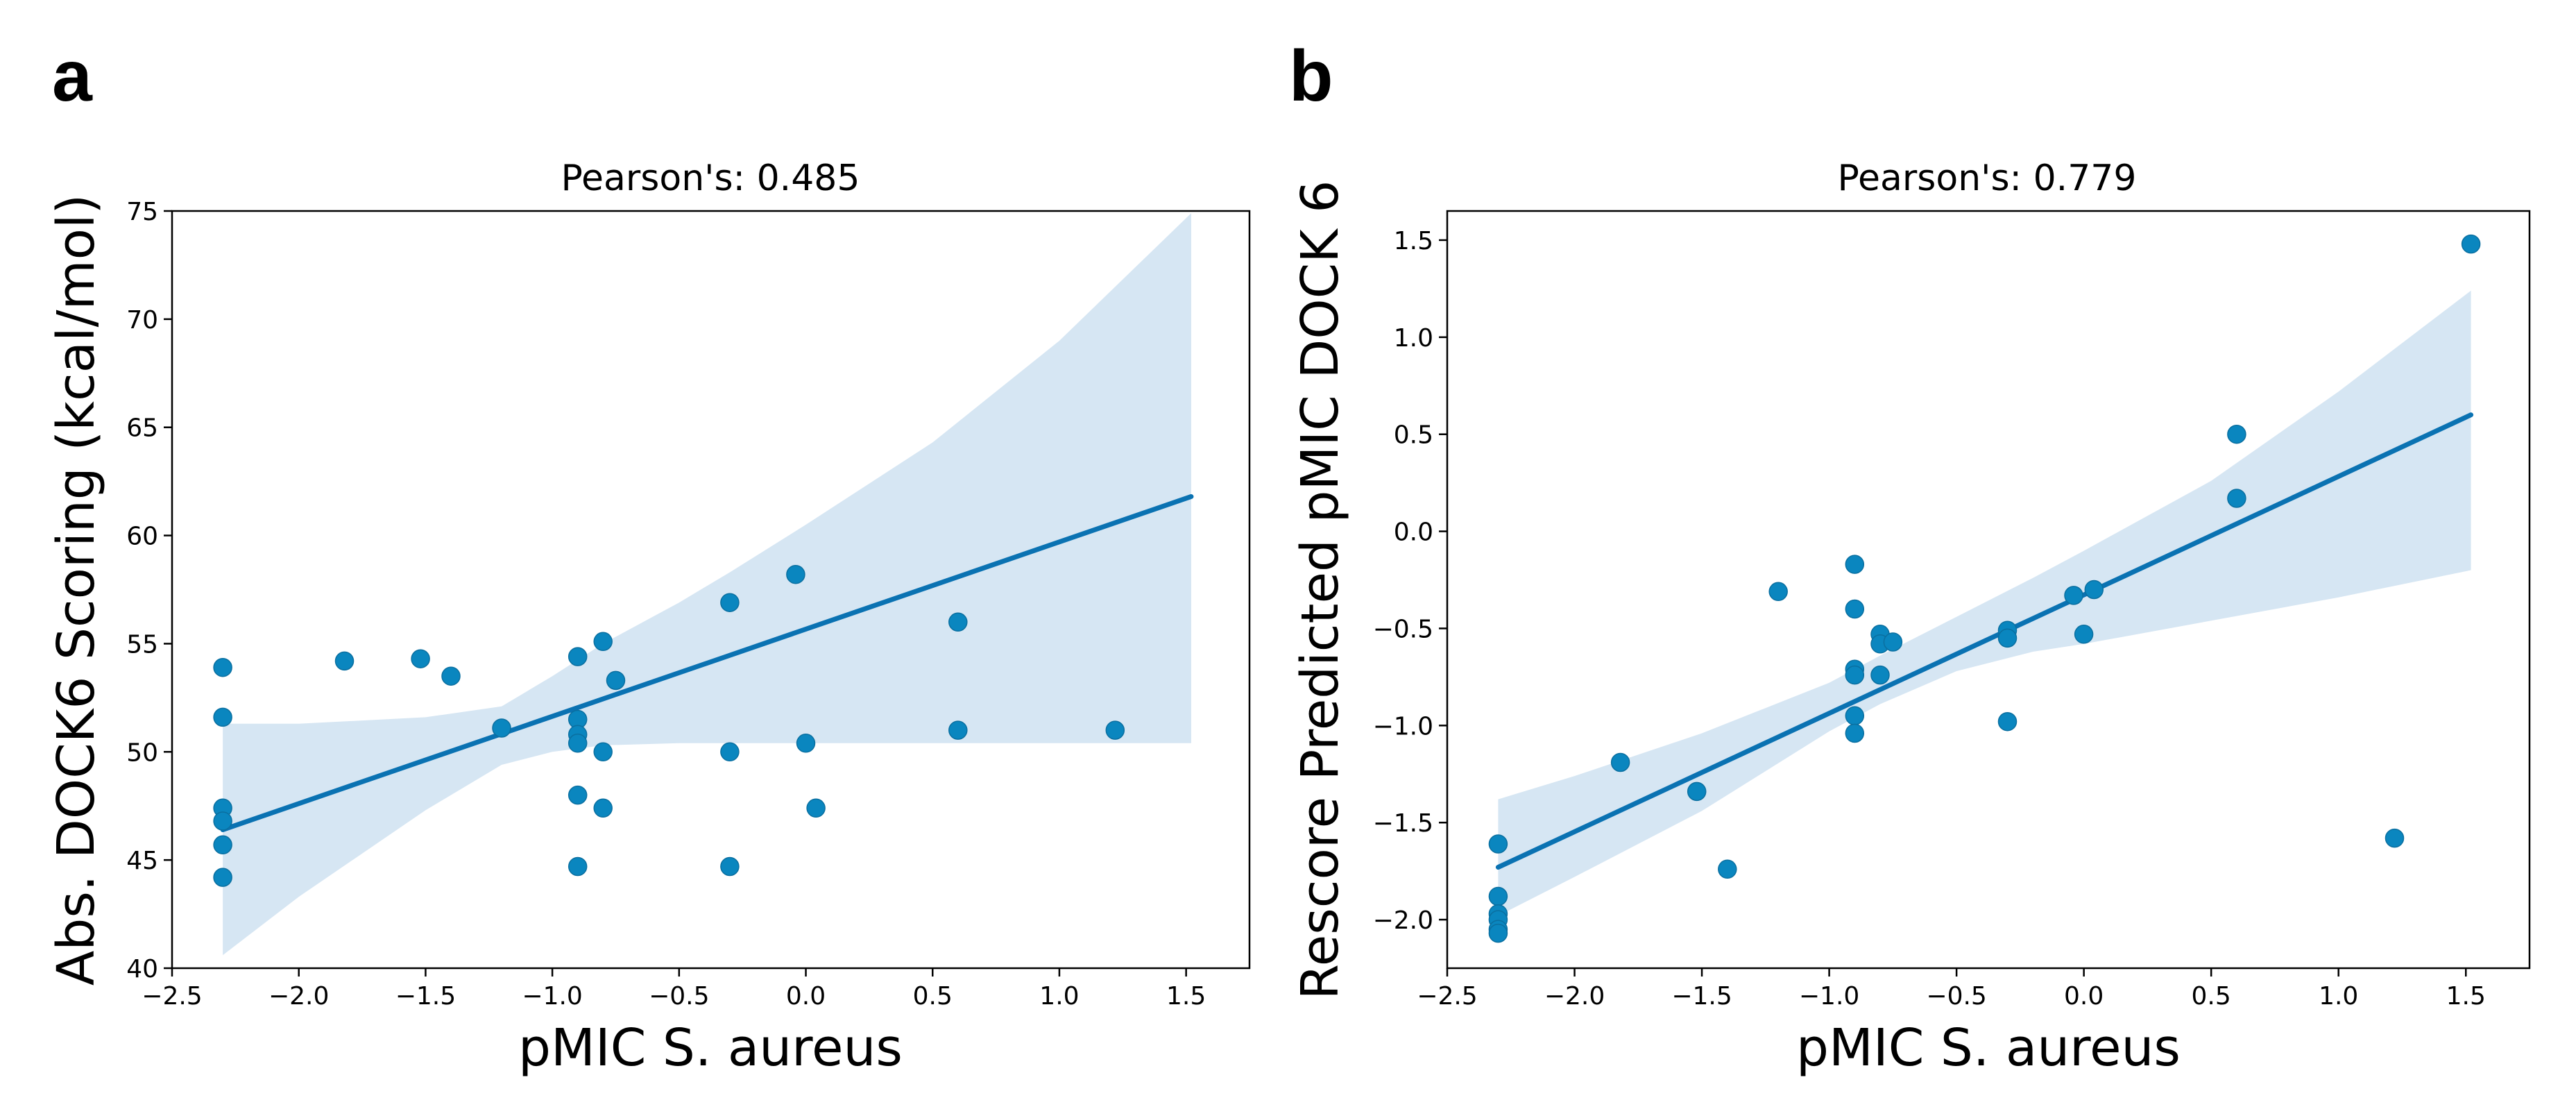 The height and width of the screenshot is (1107, 2576). Describe the element at coordinates (142, 428) in the screenshot. I see `y-tick-label: 65` at that location.